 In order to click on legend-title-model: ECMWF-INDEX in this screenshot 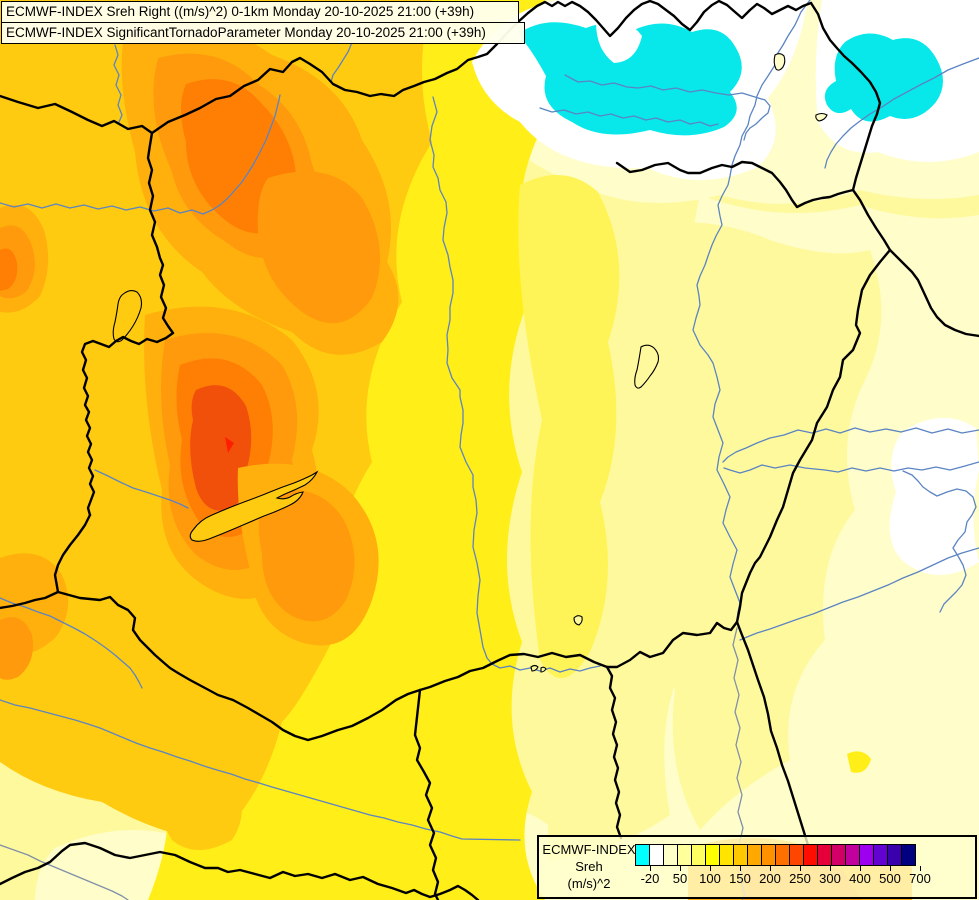, I will do `click(589, 849)`.